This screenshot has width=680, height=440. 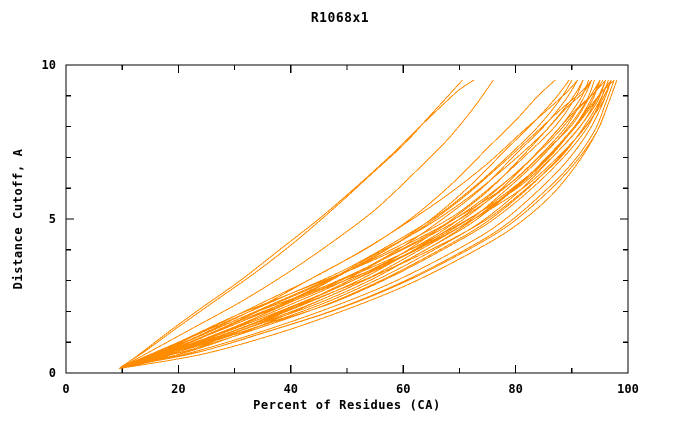 I want to click on x-axis-label: Percent of Residues (CA), so click(x=347, y=405).